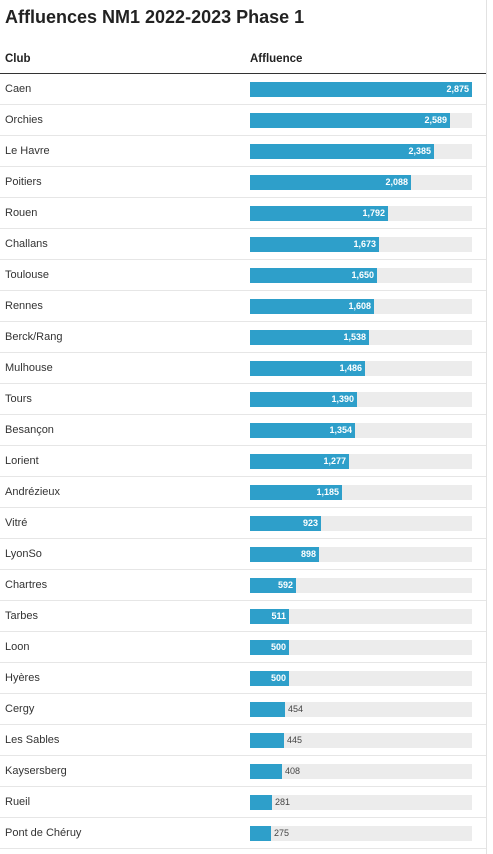  Describe the element at coordinates (296, 709) in the screenshot. I see `value-label: 454` at that location.